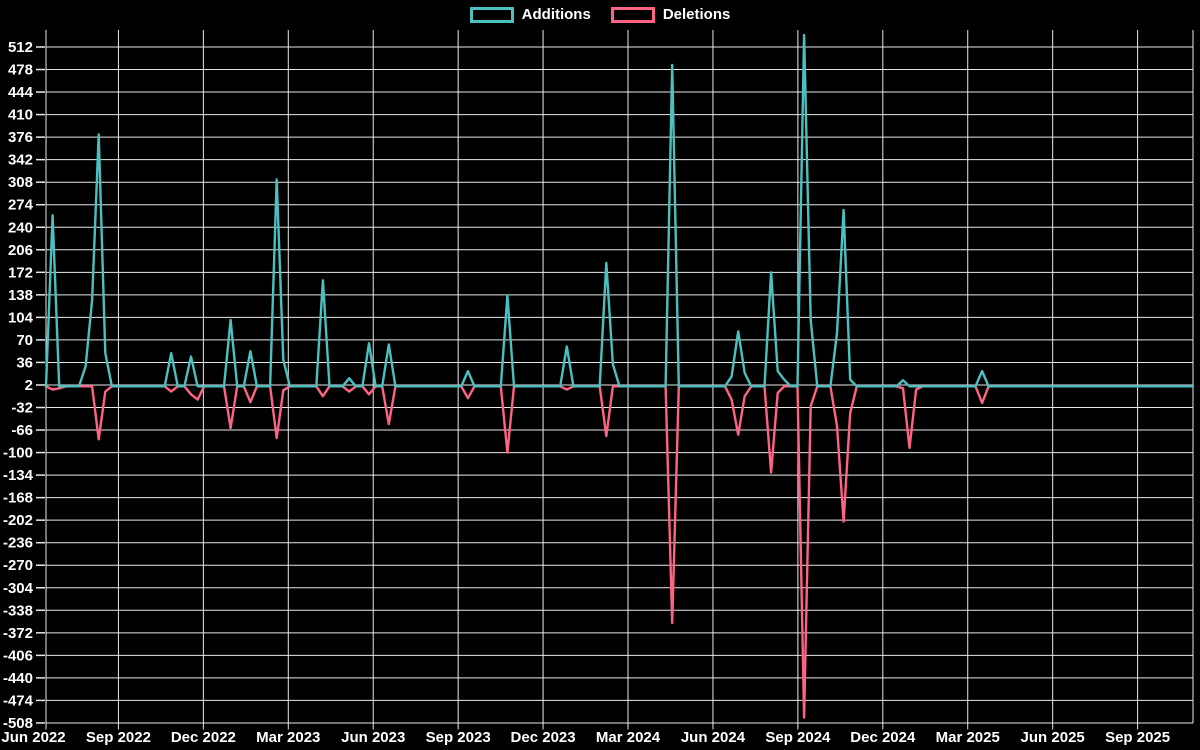  I want to click on y-tick-label: 342, so click(20, 160).